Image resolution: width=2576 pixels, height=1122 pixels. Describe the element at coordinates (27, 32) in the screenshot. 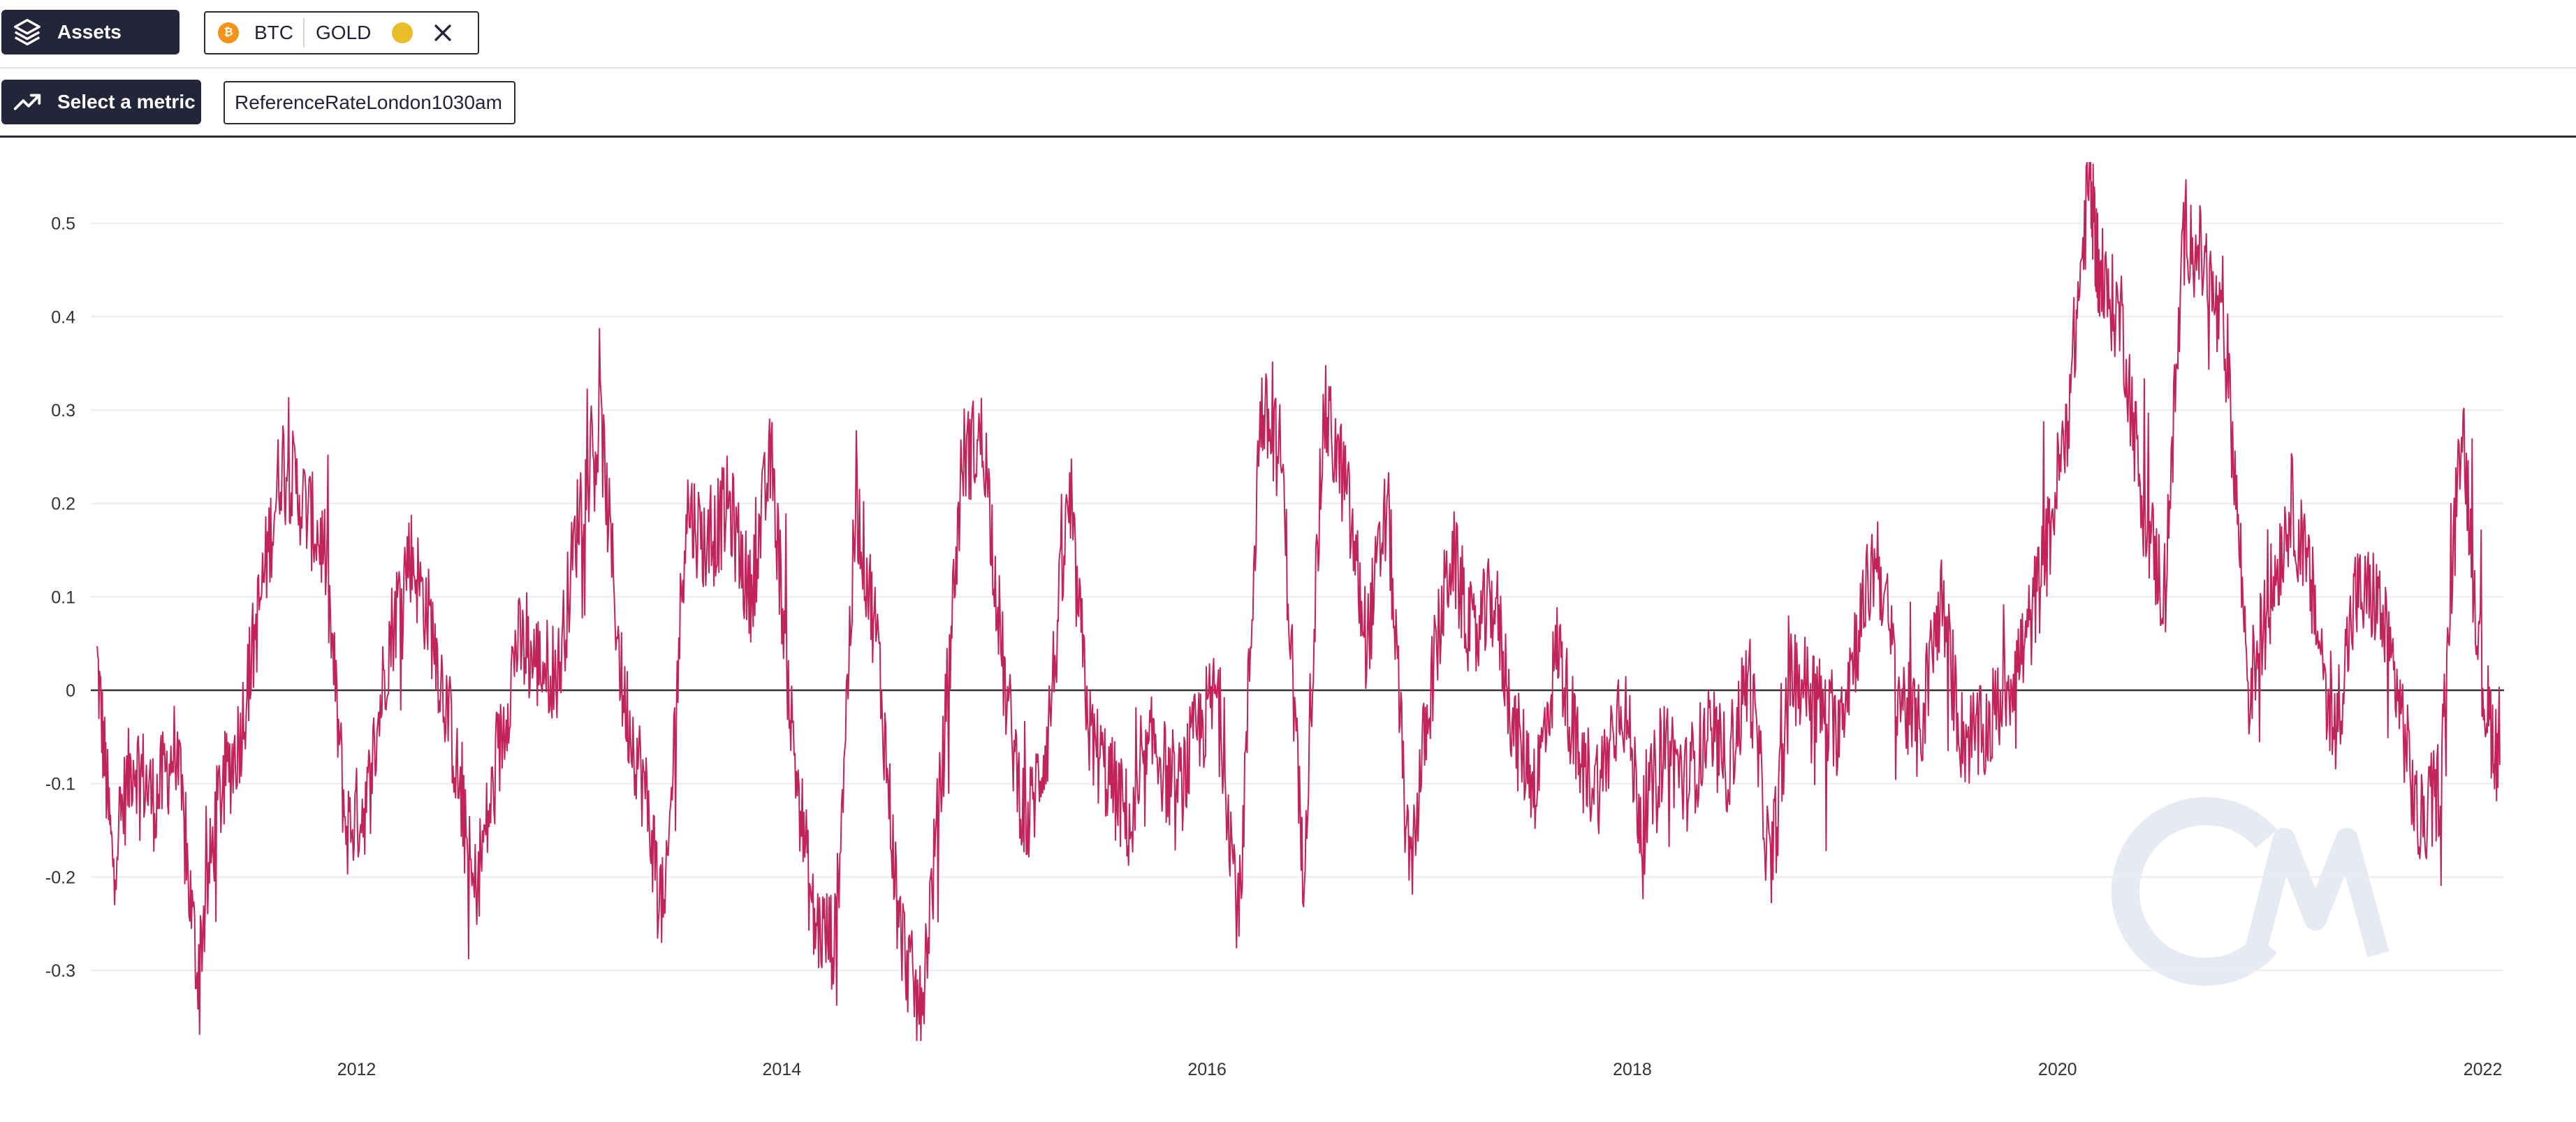

I see `layers-icon` at that location.